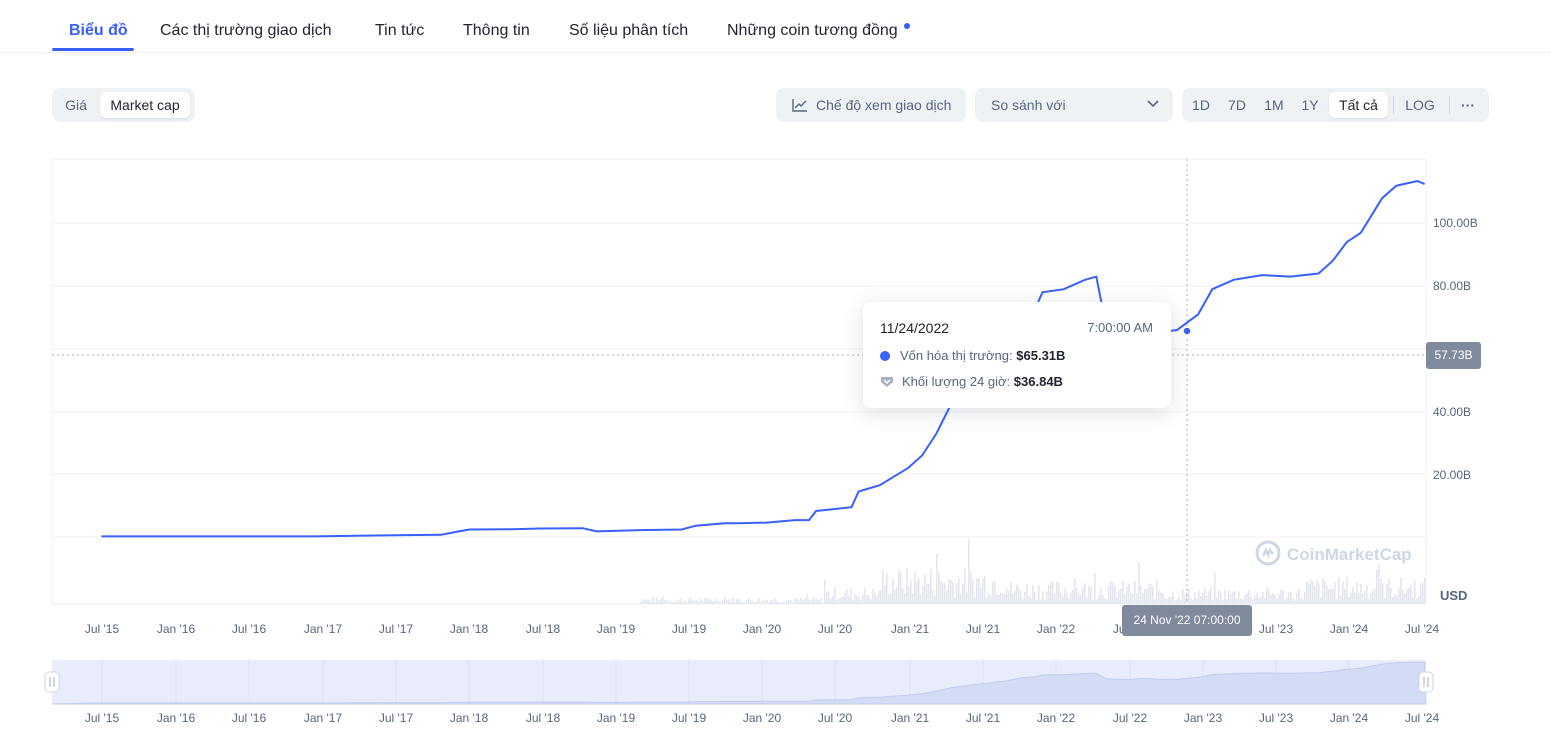 The image size is (1551, 755). Describe the element at coordinates (76, 105) in the screenshot. I see `price-toggle-button: Giá` at that location.